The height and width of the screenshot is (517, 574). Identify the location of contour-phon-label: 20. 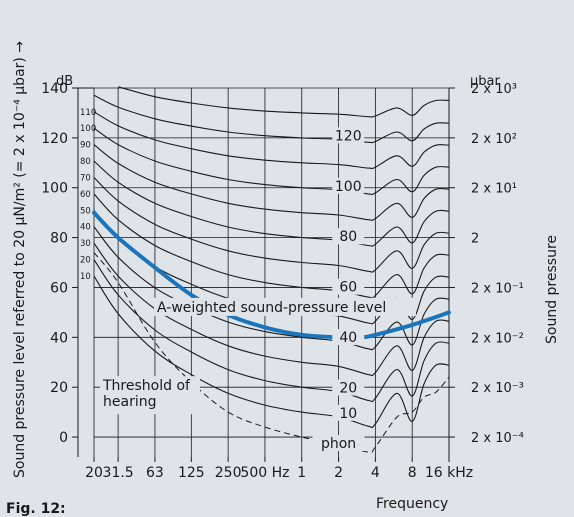
(348, 389).